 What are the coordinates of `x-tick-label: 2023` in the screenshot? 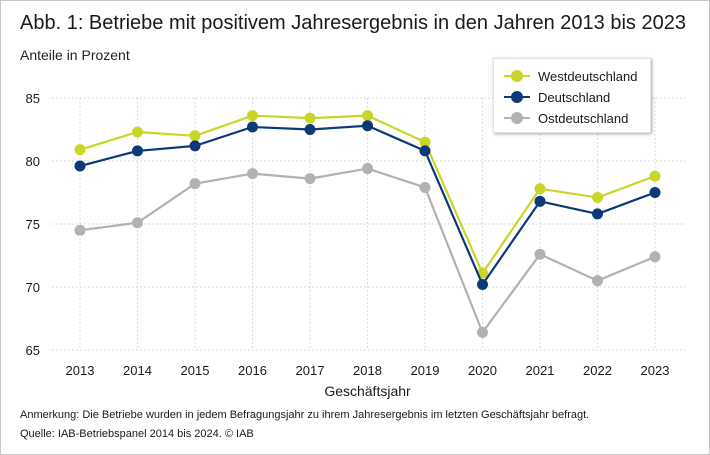 It's located at (655, 370).